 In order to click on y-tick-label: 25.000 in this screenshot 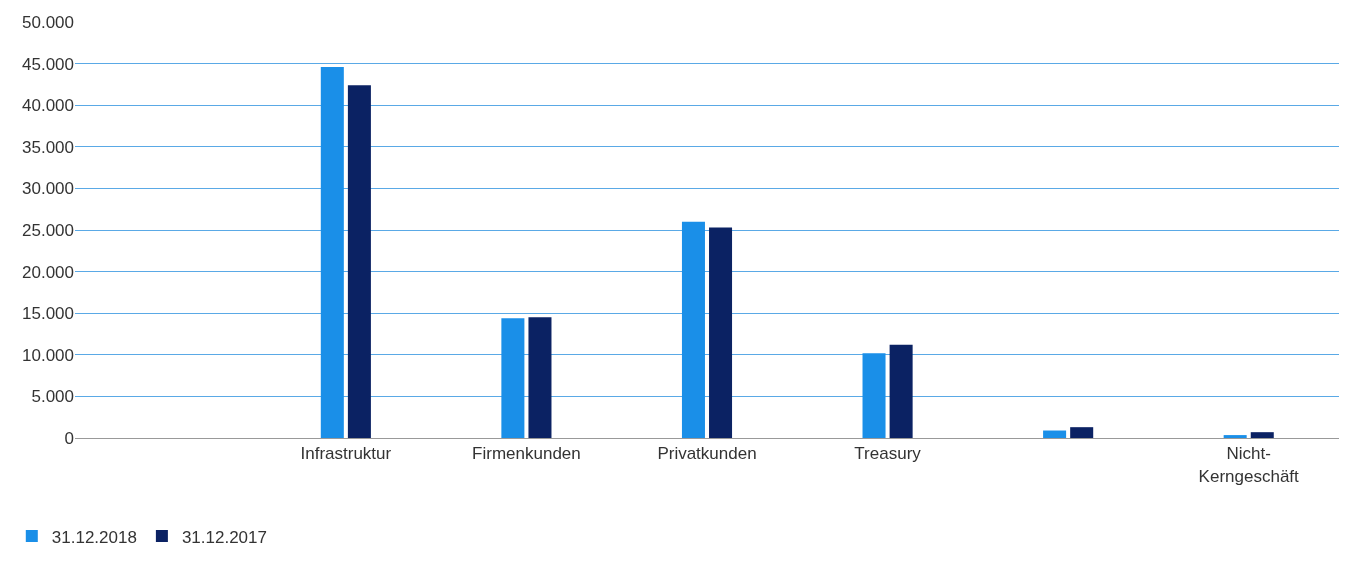, I will do `click(48, 230)`.